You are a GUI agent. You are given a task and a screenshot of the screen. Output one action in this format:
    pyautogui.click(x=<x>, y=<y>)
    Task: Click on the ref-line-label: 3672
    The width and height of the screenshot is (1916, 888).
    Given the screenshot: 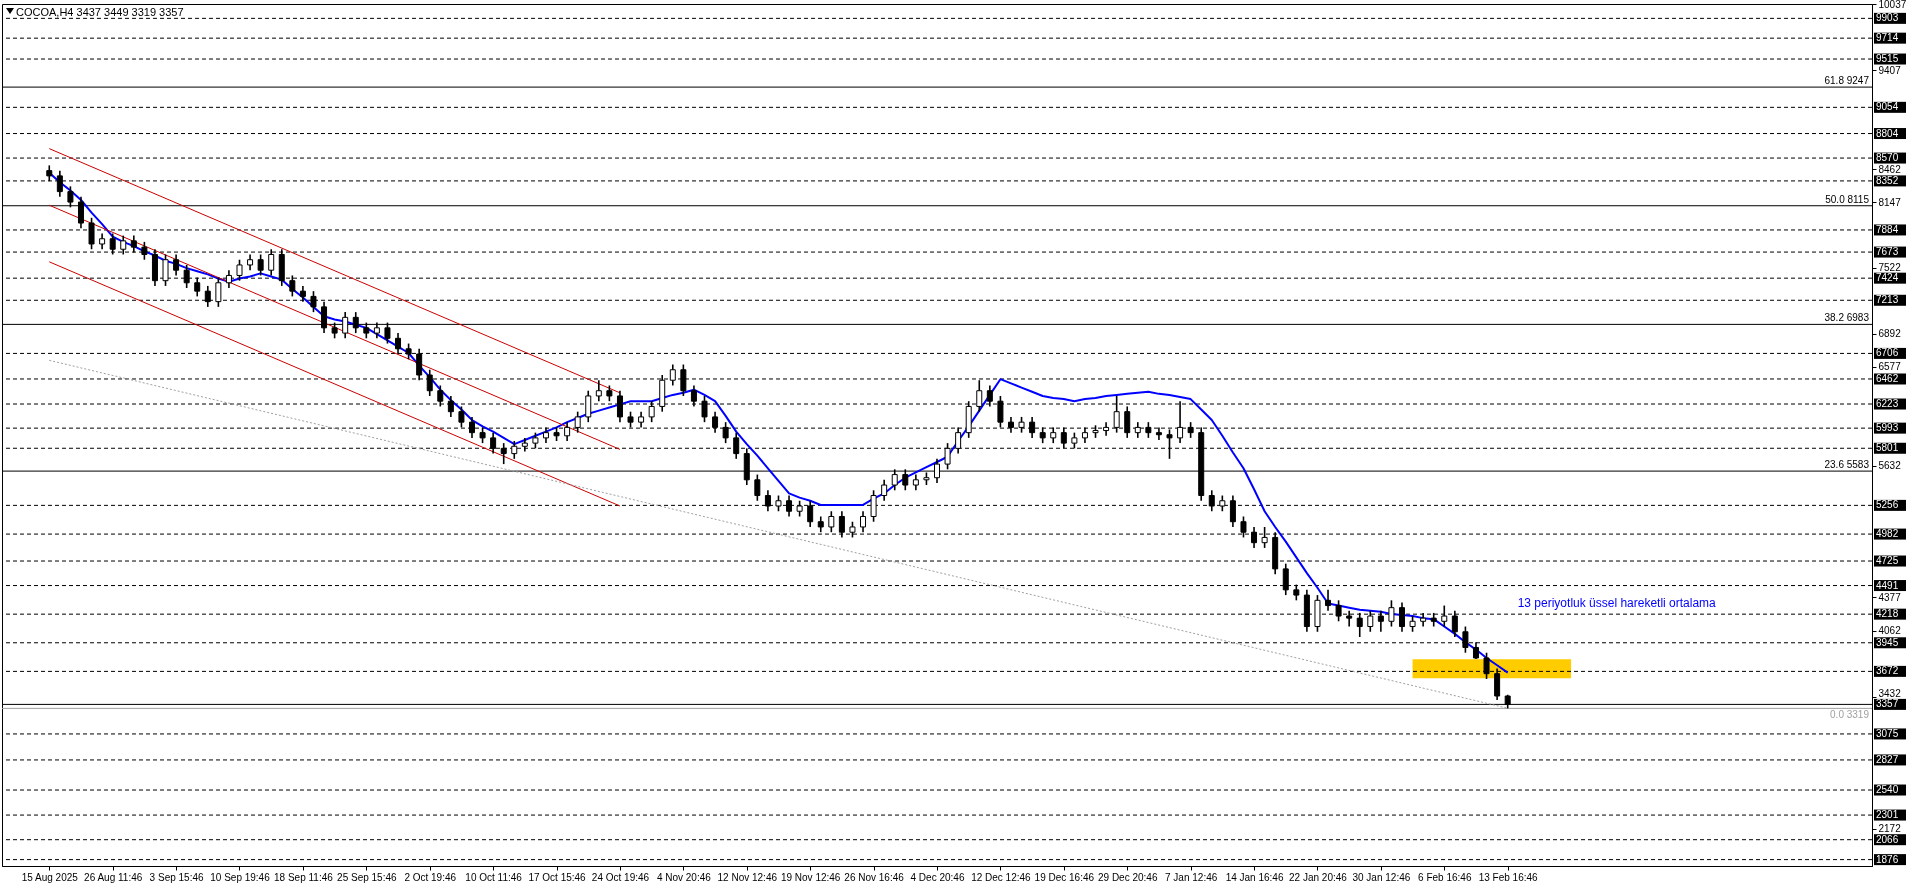 What is the action you would take?
    pyautogui.click(x=1887, y=671)
    